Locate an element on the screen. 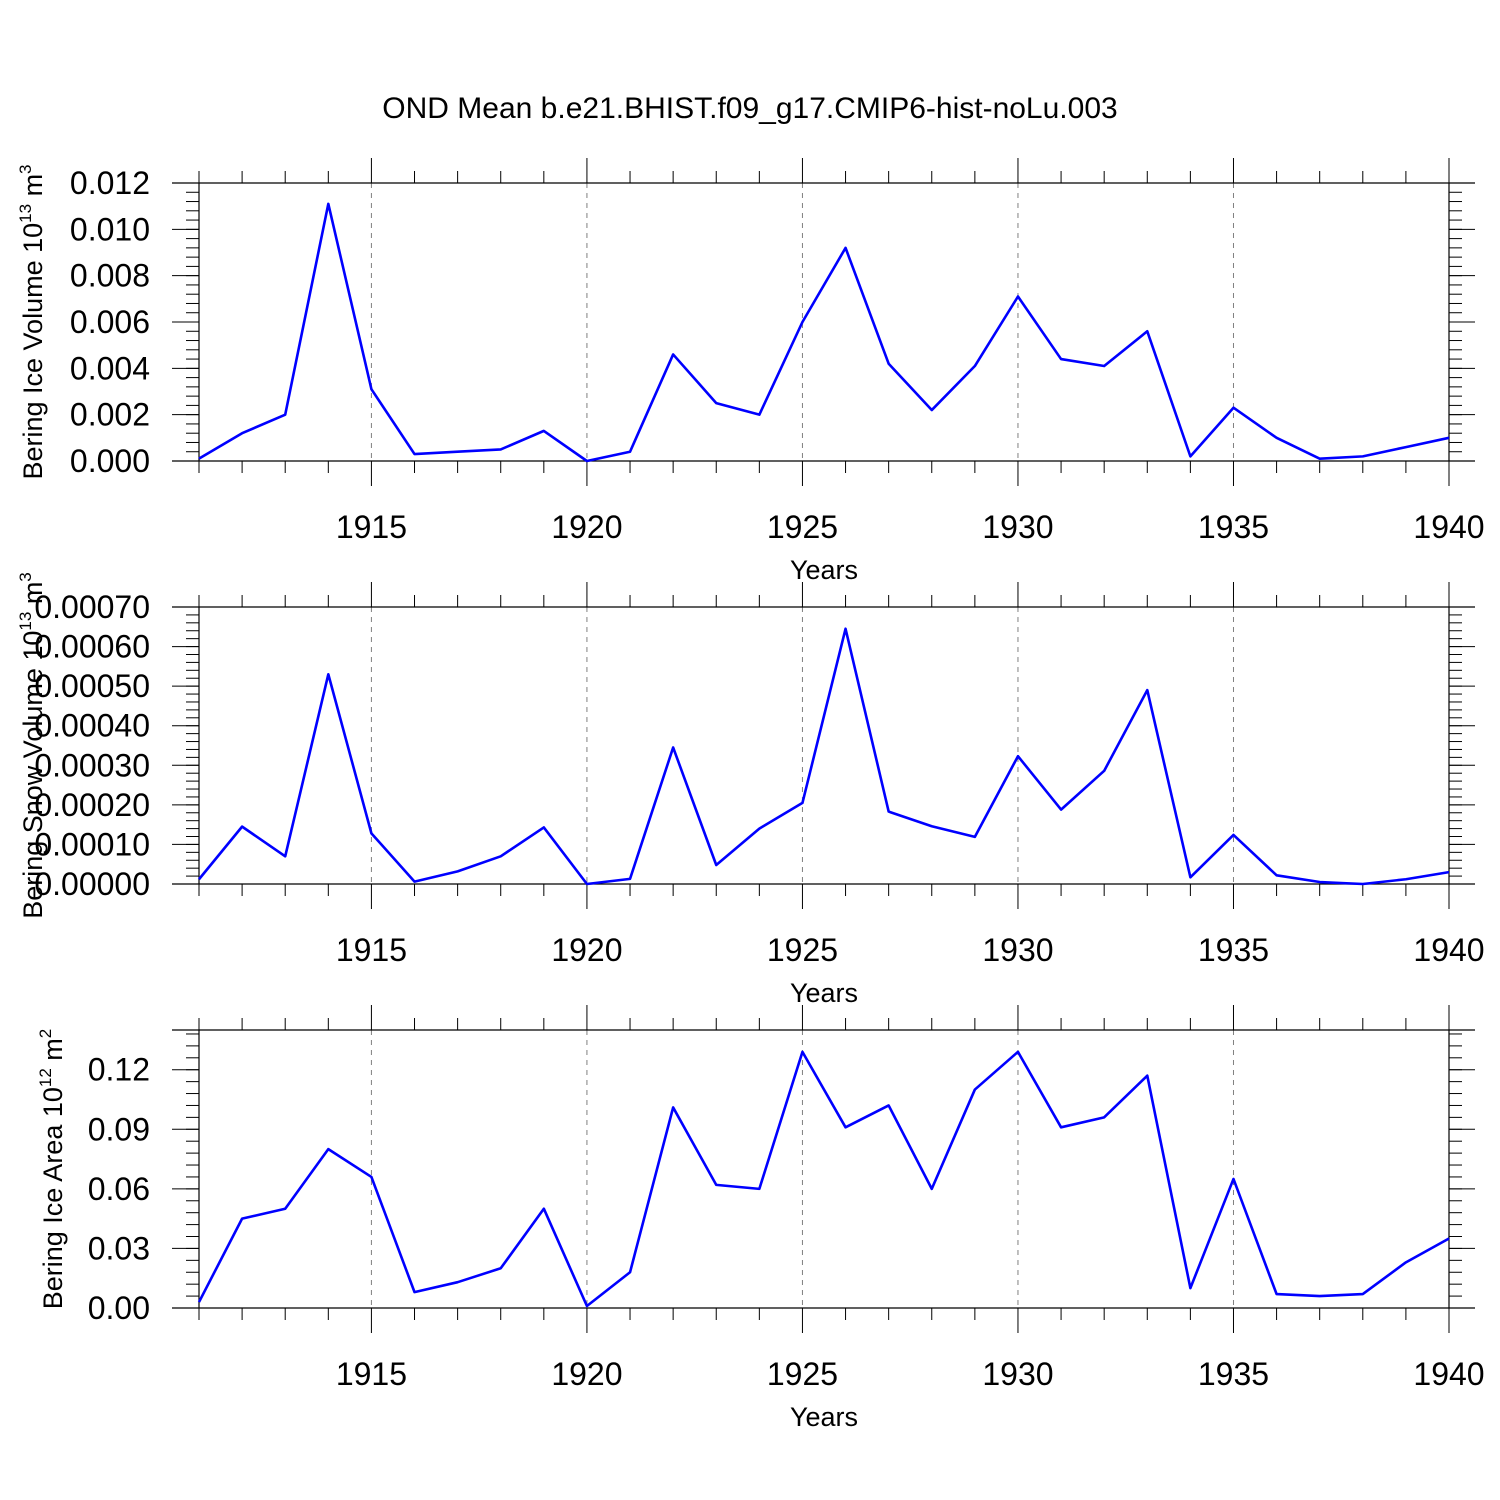  y-tick-label: 0.00 is located at coordinates (119, 1308).